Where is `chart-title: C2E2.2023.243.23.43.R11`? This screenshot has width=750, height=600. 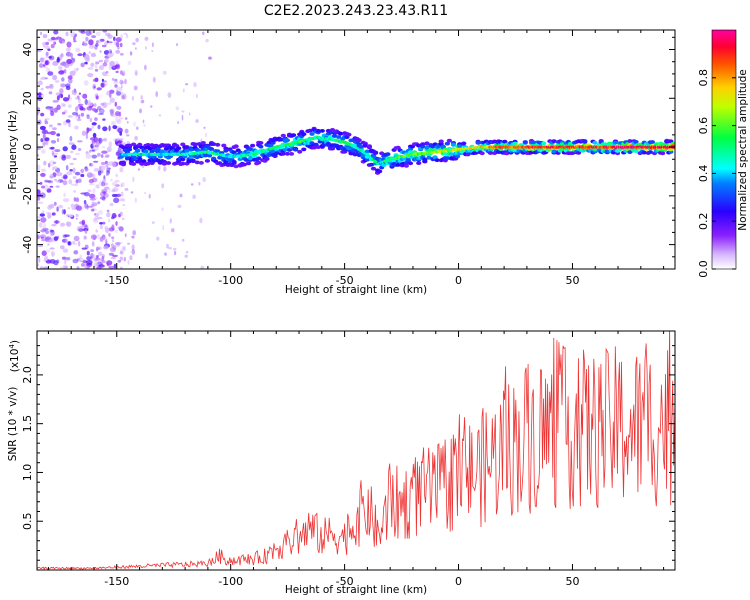
chart-title: C2E2.2023.243.23.43.R11 is located at coordinates (356, 11).